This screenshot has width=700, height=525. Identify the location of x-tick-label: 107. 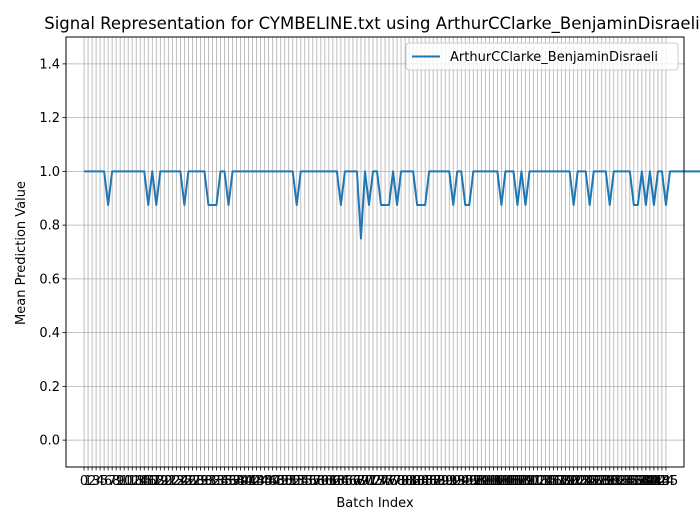
(513, 481).